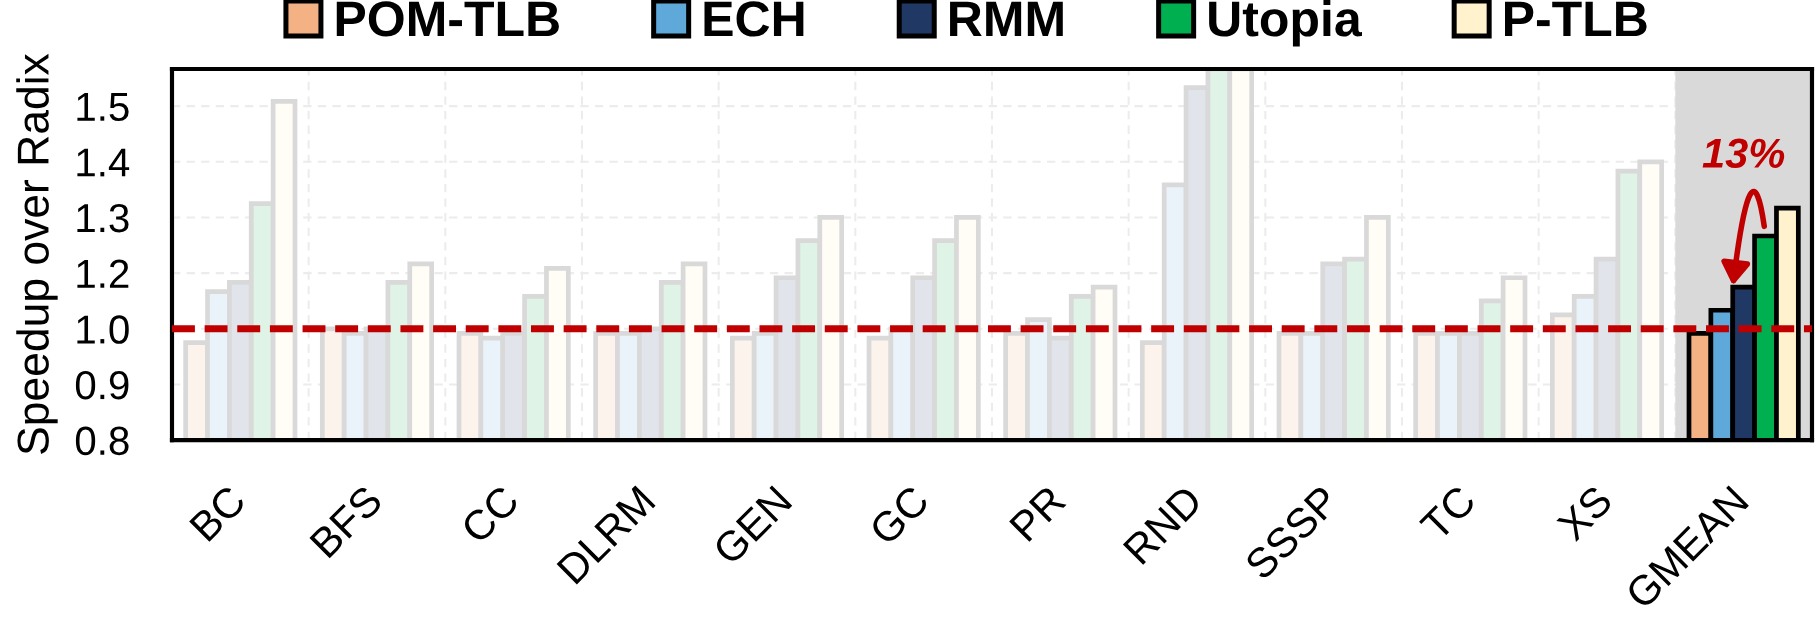 Image resolution: width=1820 pixels, height=627 pixels. I want to click on y-tick-label: 1.4, so click(103, 162).